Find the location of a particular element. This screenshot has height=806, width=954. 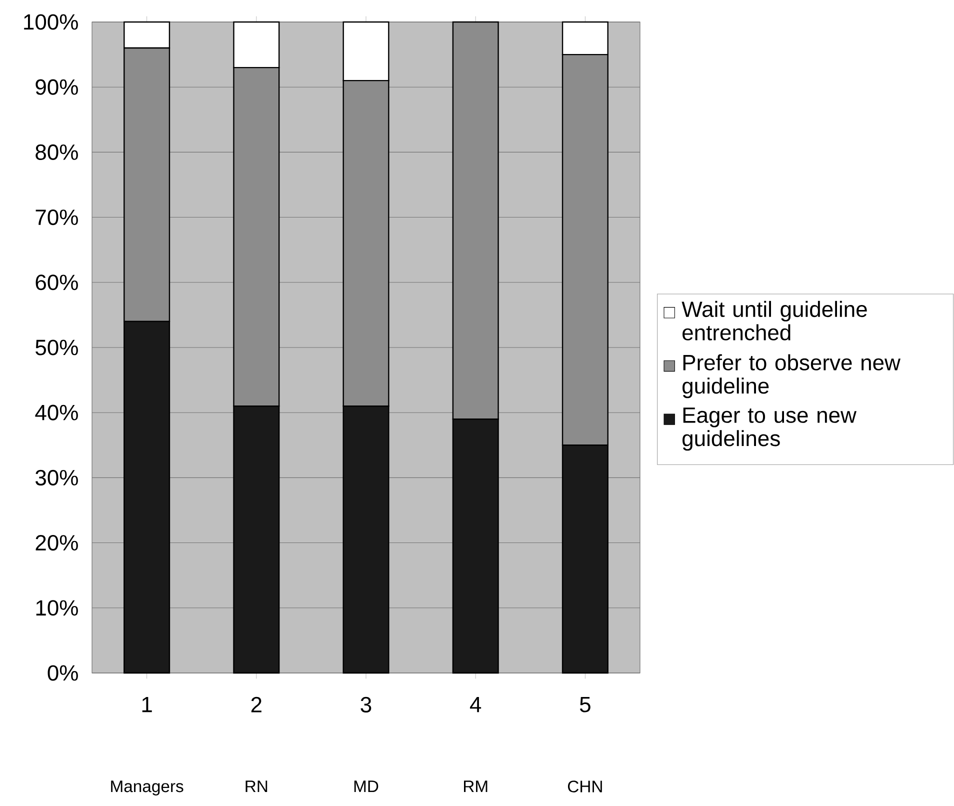

x-tick-label: 5 is located at coordinates (585, 704).